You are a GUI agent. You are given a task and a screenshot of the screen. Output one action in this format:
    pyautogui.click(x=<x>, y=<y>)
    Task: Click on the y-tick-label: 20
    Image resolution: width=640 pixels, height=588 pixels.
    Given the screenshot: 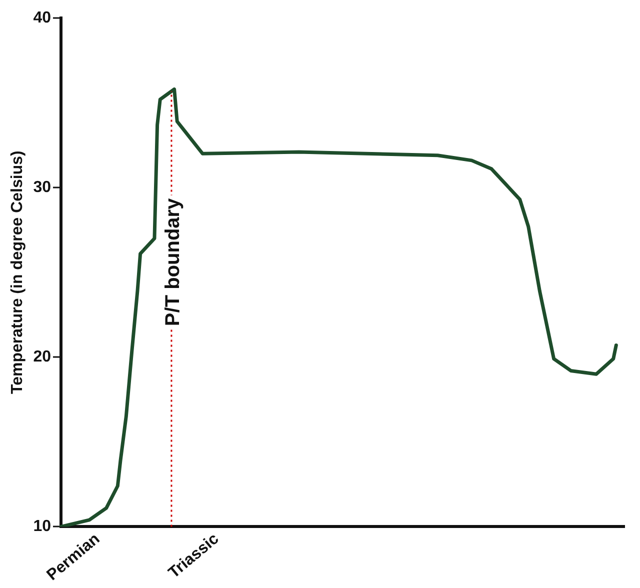 What is the action you would take?
    pyautogui.click(x=42, y=357)
    